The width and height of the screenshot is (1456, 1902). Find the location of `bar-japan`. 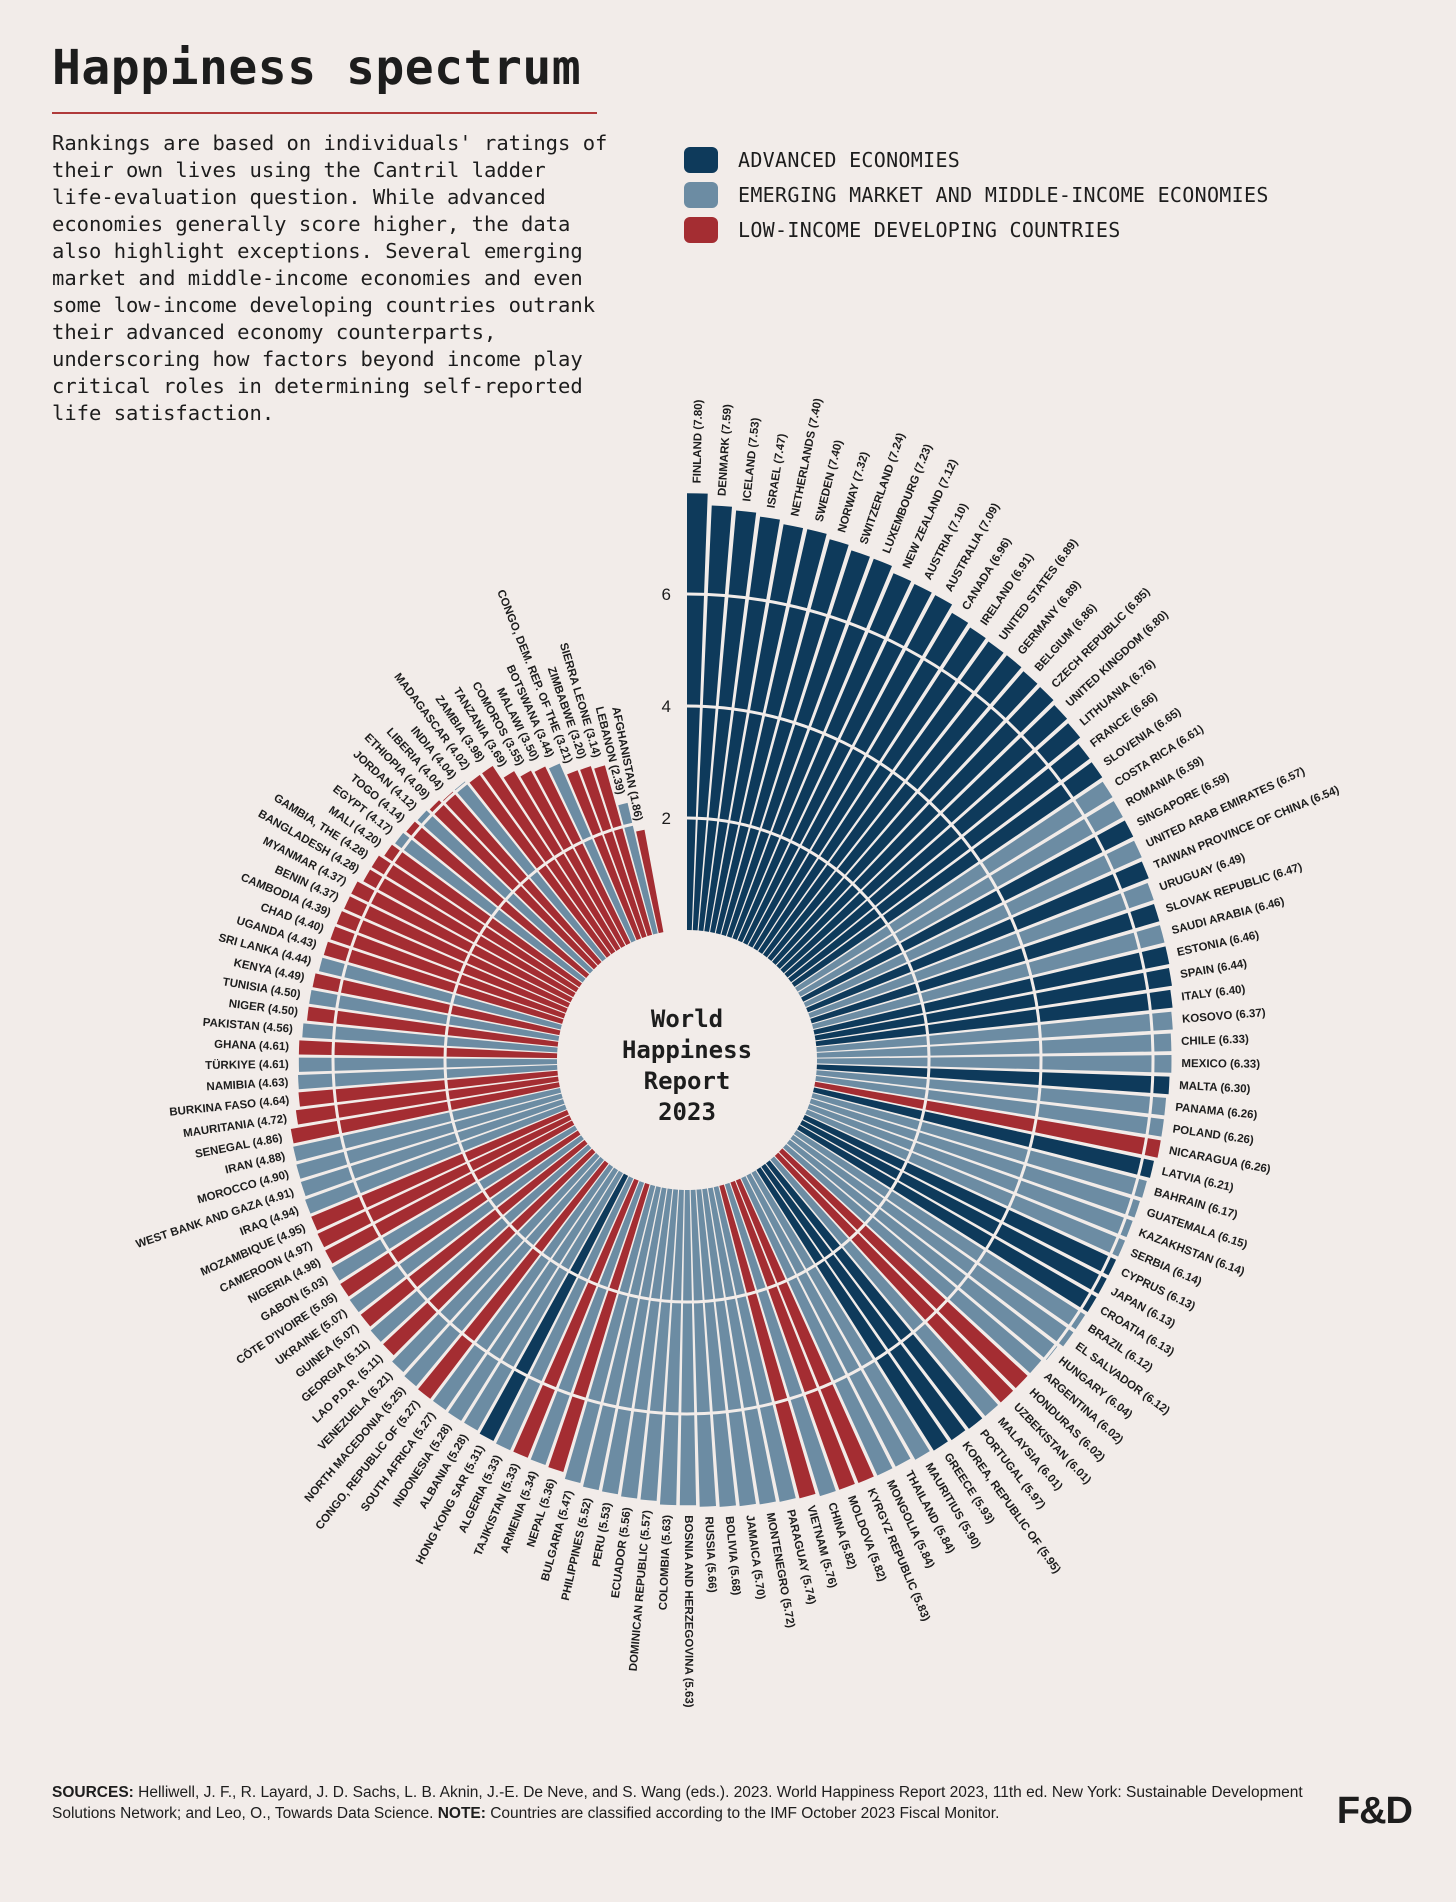

bar-japan is located at coordinates (953, 1207).